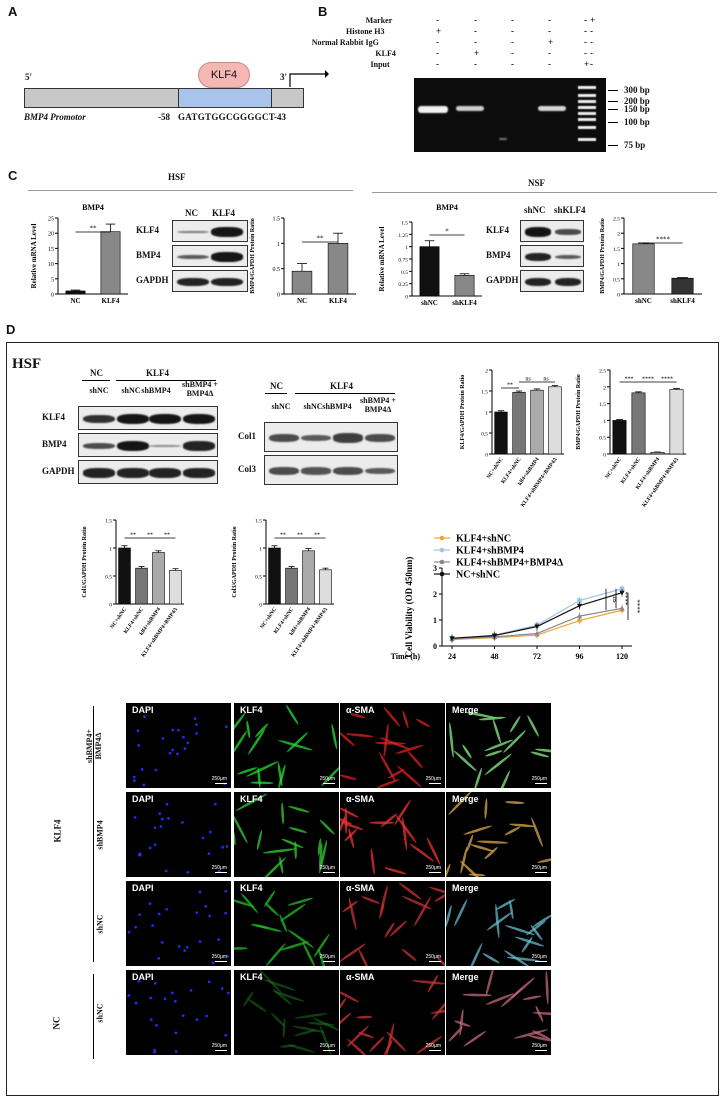 Image resolution: width=726 pixels, height=1102 pixels. Describe the element at coordinates (463, 412) in the screenshot. I see `y-axis-label: KLF4/GAPDH Protein Ratio` at that location.